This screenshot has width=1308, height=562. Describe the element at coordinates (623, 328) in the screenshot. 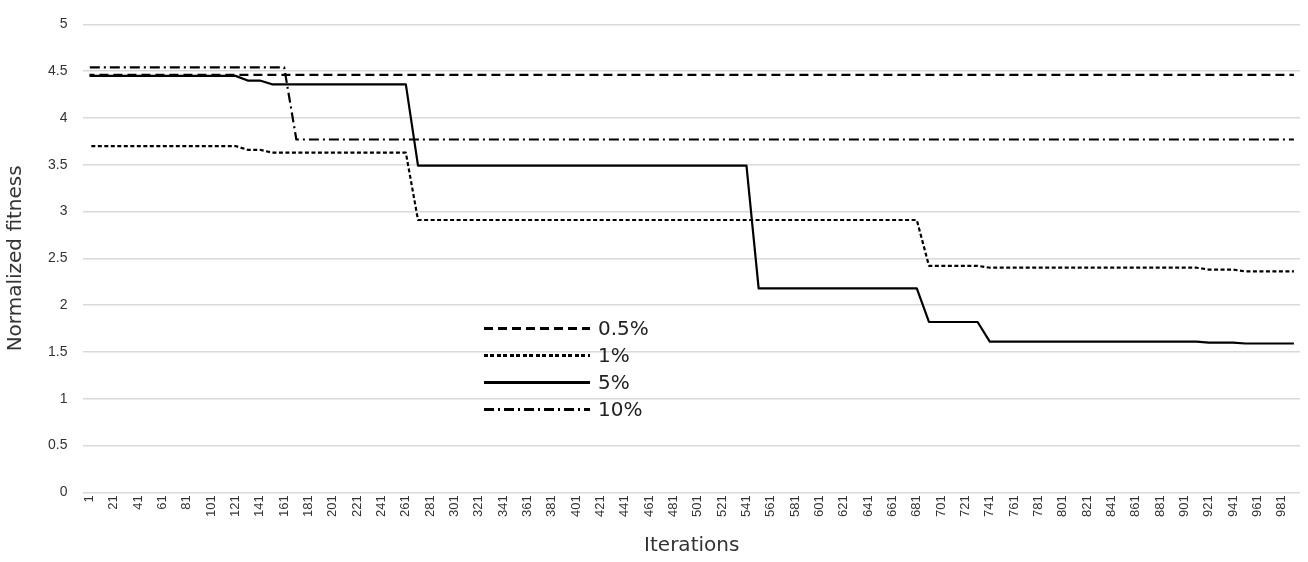

I see `legend-label: 0.5%` at that location.